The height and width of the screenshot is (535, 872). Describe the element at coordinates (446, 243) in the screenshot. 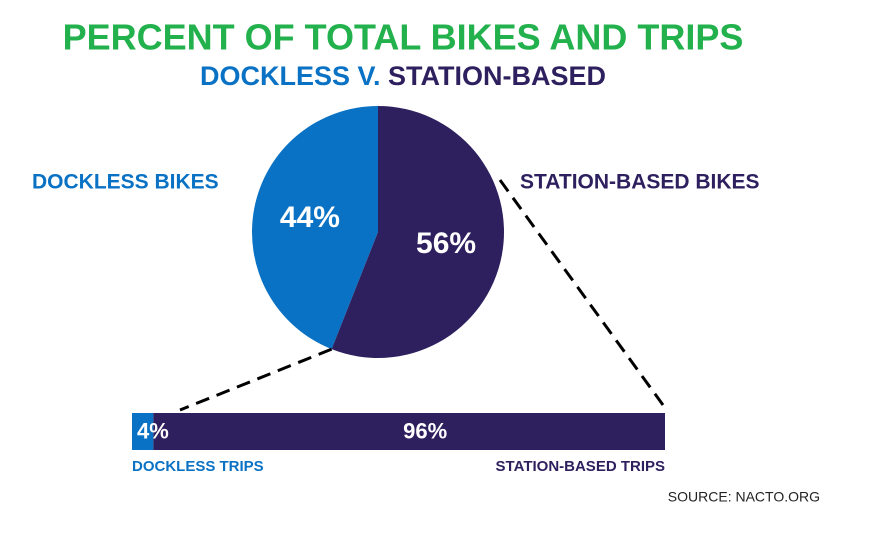

I see `value-label: 56%` at that location.